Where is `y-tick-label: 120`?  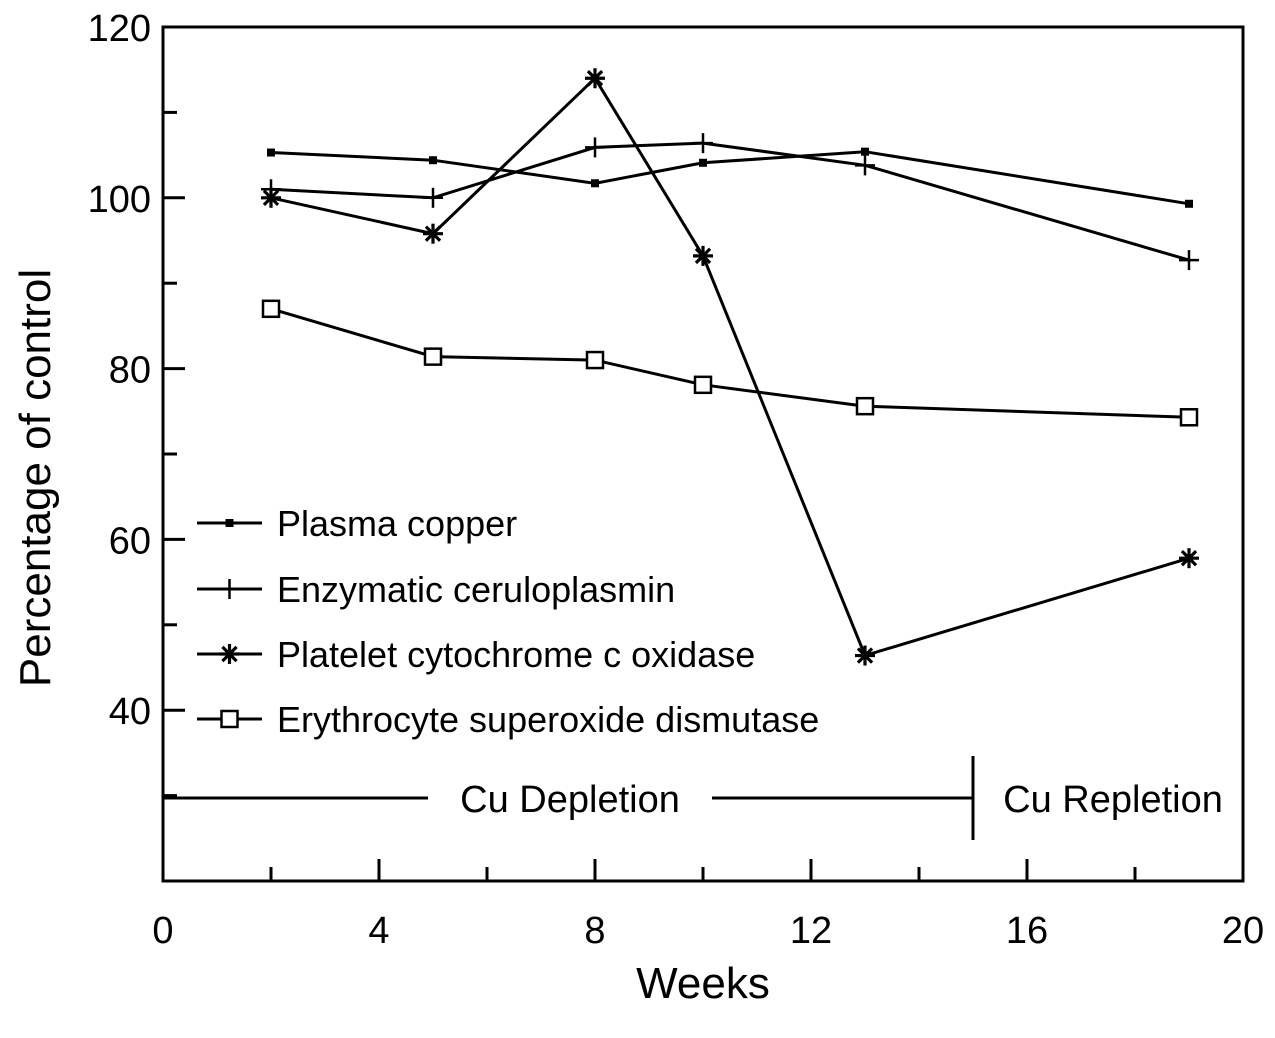
y-tick-label: 120 is located at coordinates (119, 29).